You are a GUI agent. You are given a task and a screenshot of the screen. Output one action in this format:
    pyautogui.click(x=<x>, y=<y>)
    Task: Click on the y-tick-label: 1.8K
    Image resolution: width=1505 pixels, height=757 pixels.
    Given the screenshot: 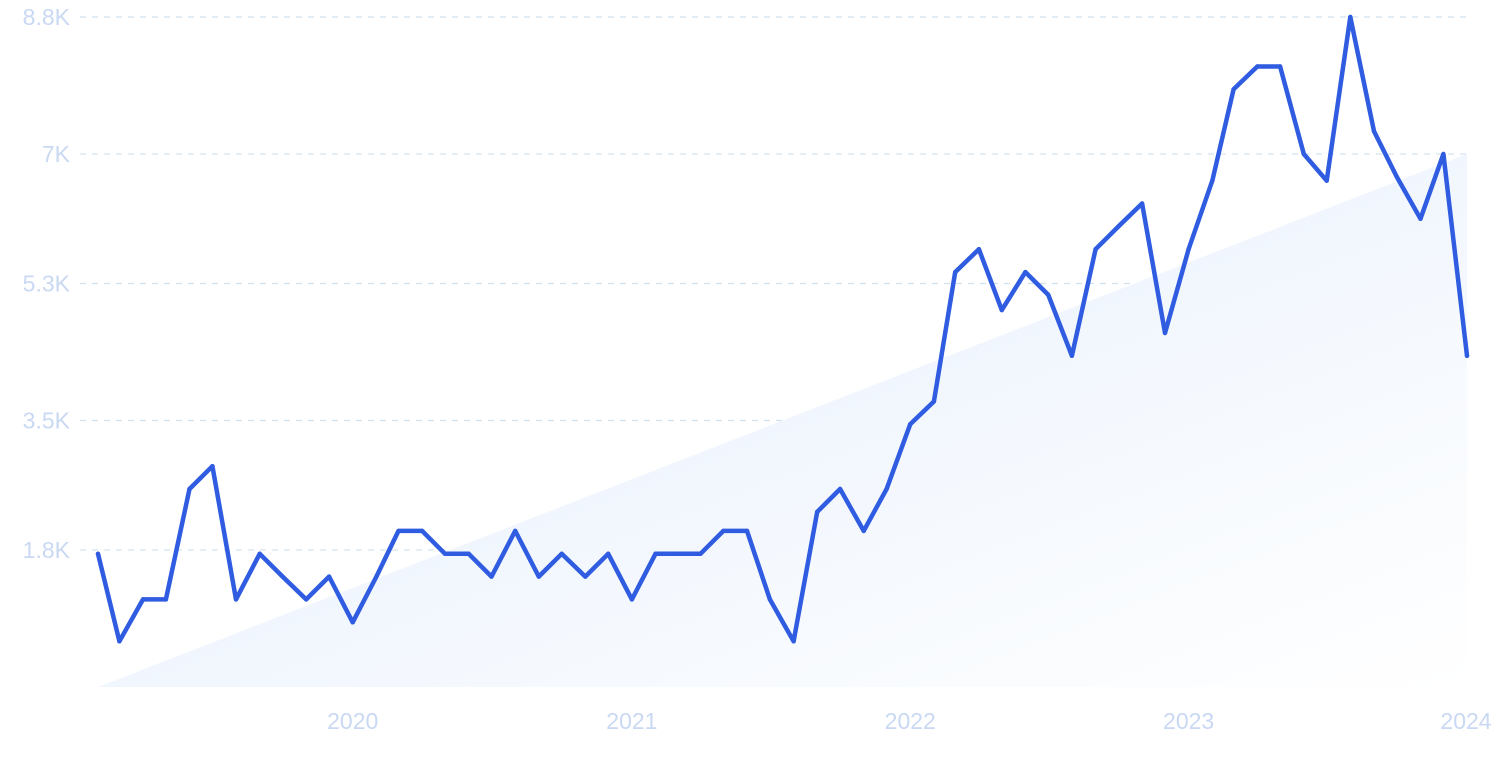 What is the action you would take?
    pyautogui.click(x=47, y=550)
    